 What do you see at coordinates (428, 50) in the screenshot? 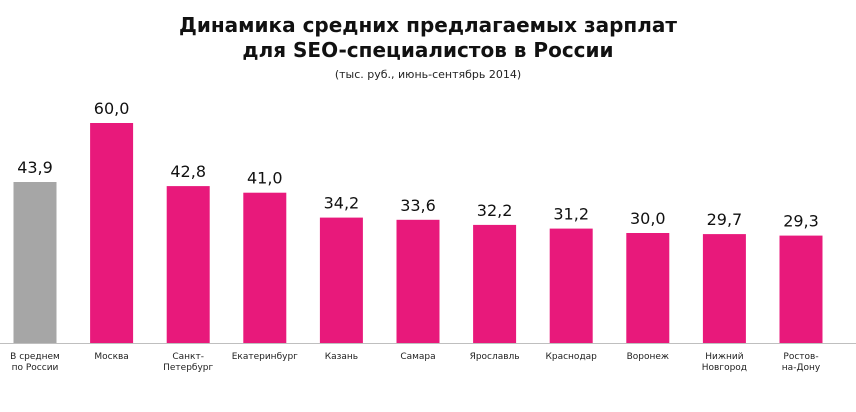
I see `chart-title-line2: для SEO-специалистов в России` at bounding box center [428, 50].